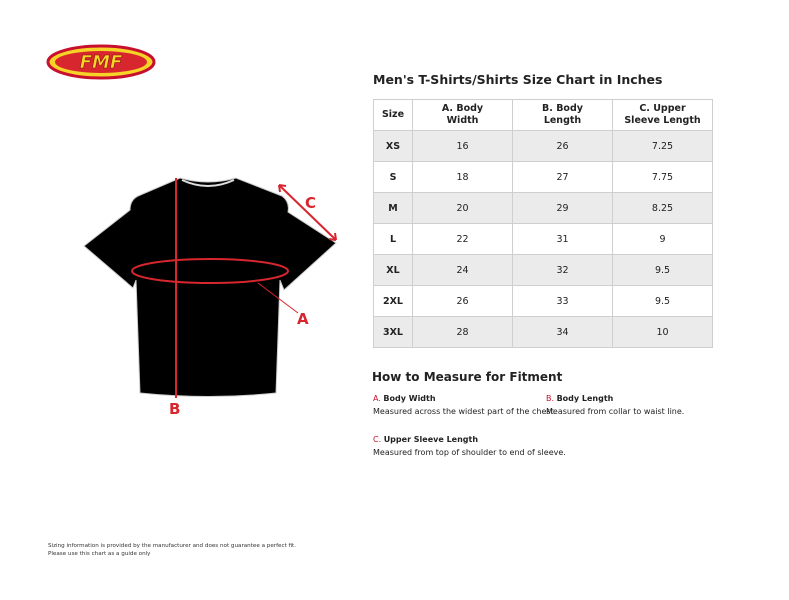 This screenshot has width=789, height=600. I want to click on table-row: M 20 29 8.25, so click(543, 208).